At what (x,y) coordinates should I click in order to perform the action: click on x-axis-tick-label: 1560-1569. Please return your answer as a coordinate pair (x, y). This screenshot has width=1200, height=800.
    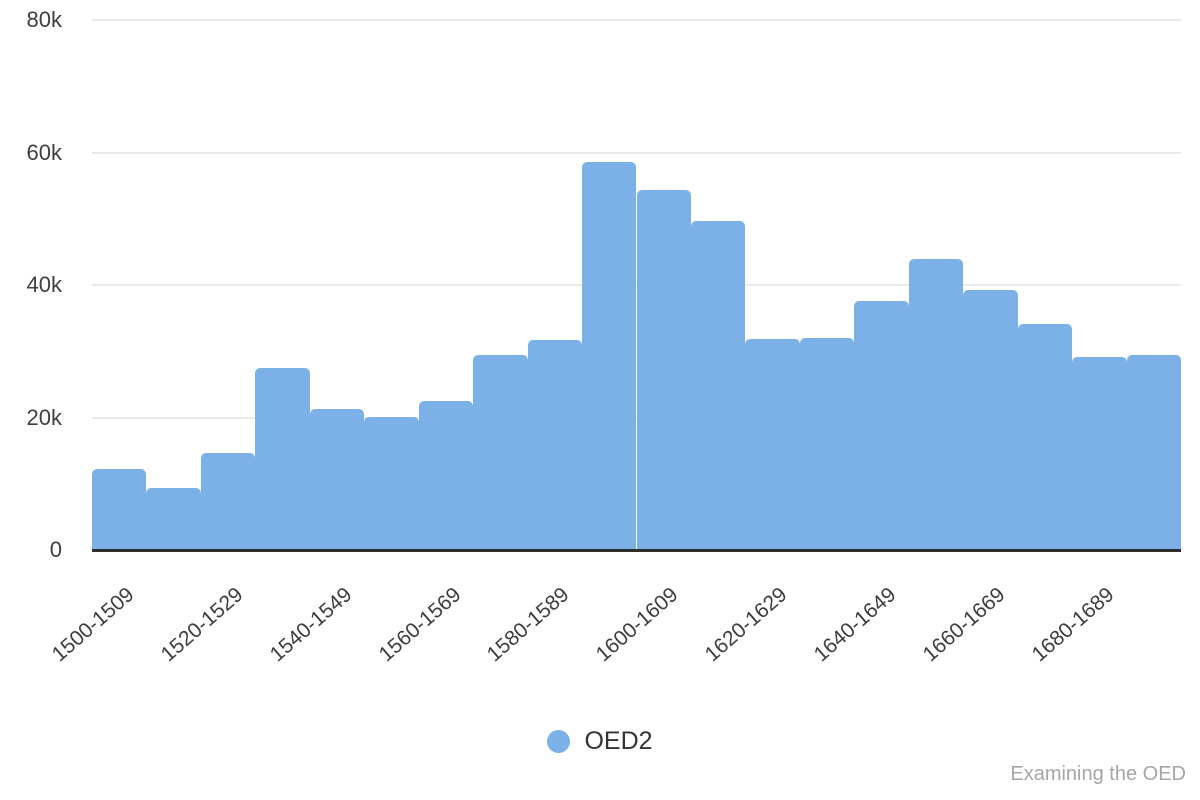
    Looking at the image, I should click on (420, 625).